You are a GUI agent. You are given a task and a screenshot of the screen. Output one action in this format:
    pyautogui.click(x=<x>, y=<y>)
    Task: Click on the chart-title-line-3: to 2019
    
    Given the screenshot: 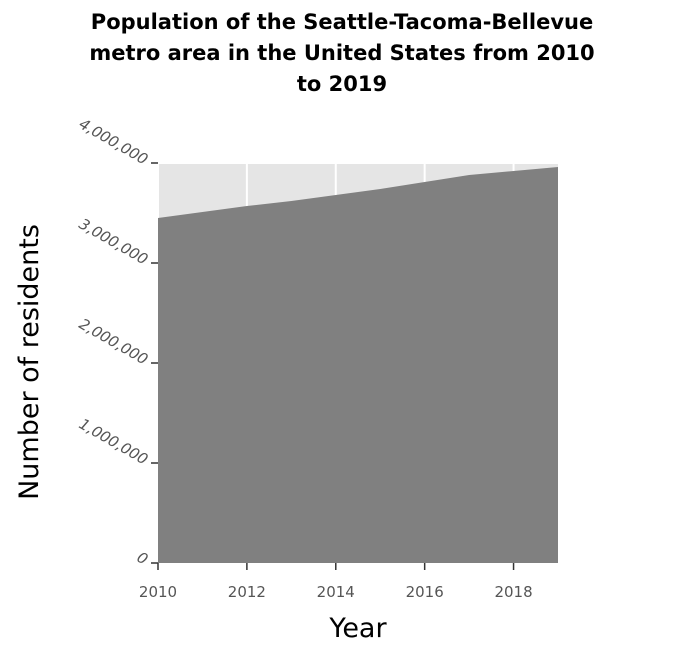 What is the action you would take?
    pyautogui.click(x=342, y=84)
    